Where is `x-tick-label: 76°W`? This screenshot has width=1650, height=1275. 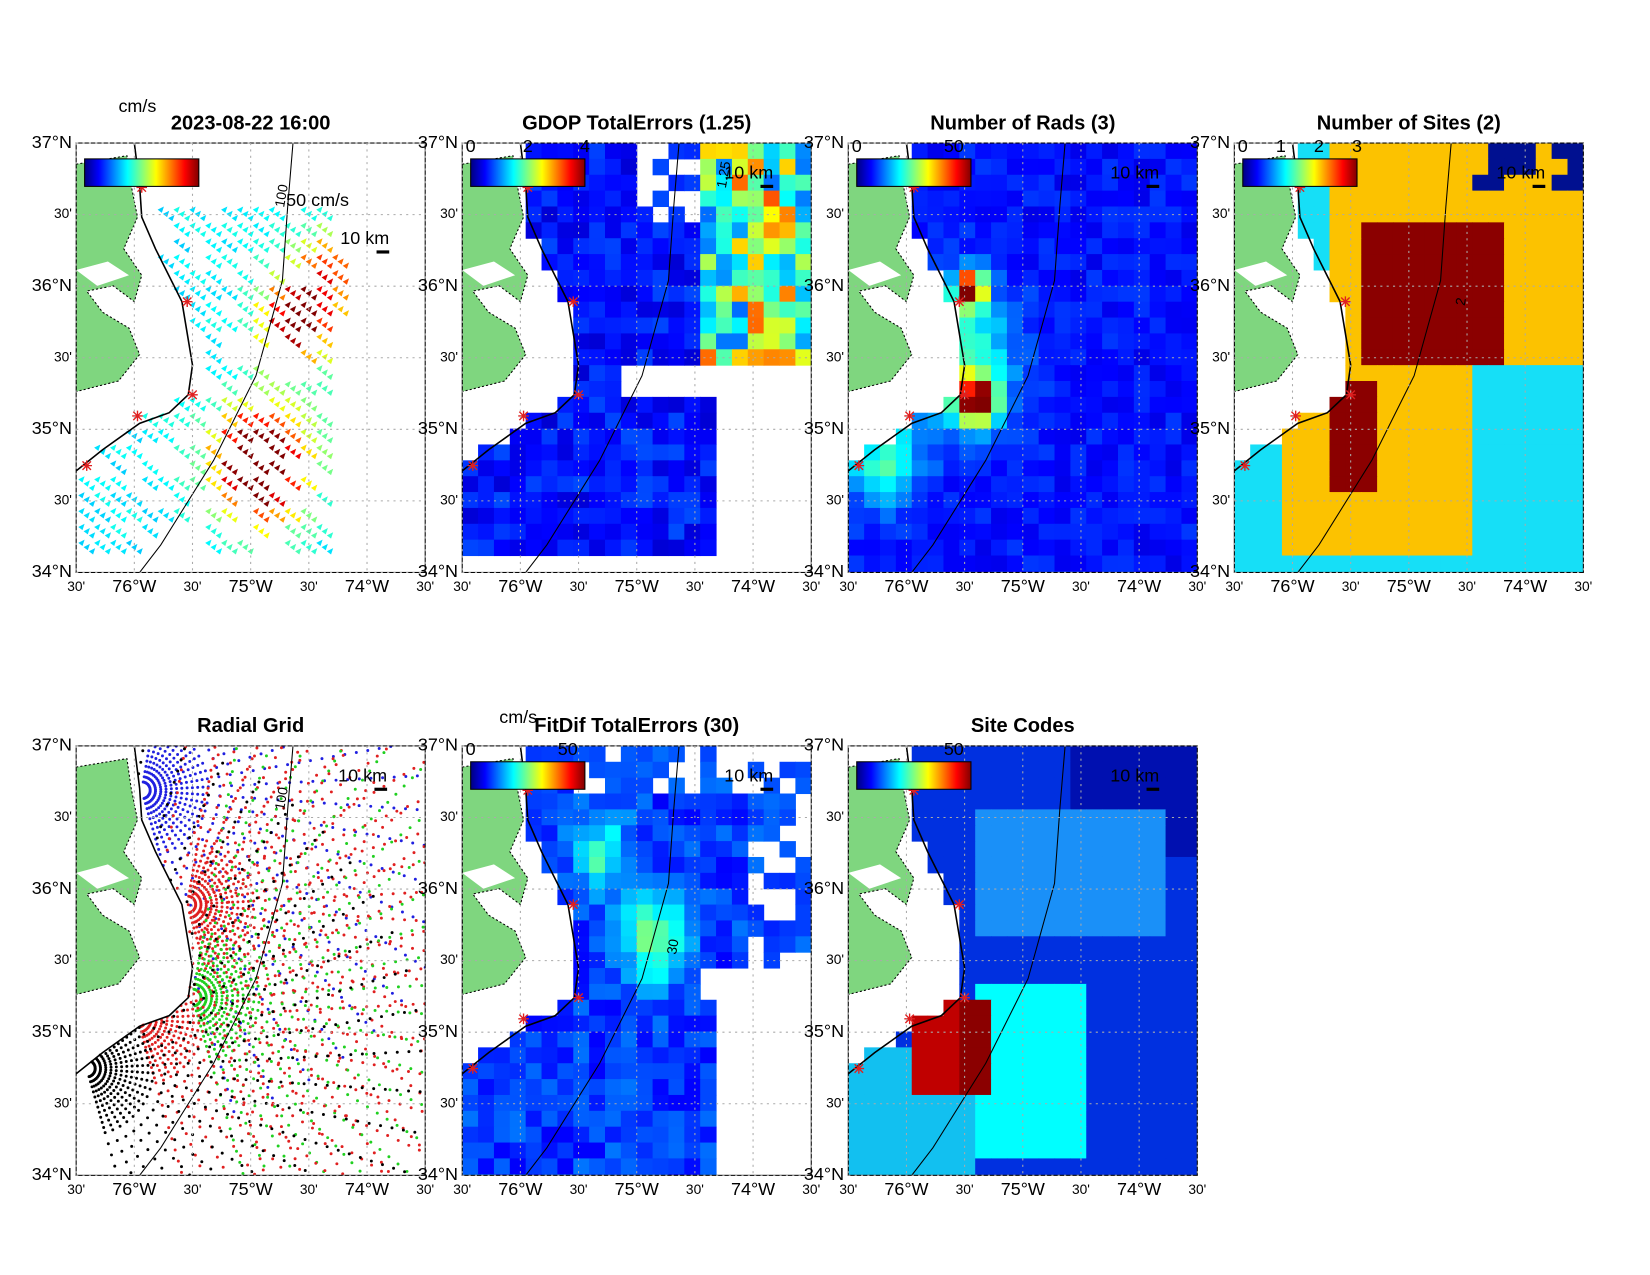 x-tick-label: 76°W is located at coordinates (520, 586).